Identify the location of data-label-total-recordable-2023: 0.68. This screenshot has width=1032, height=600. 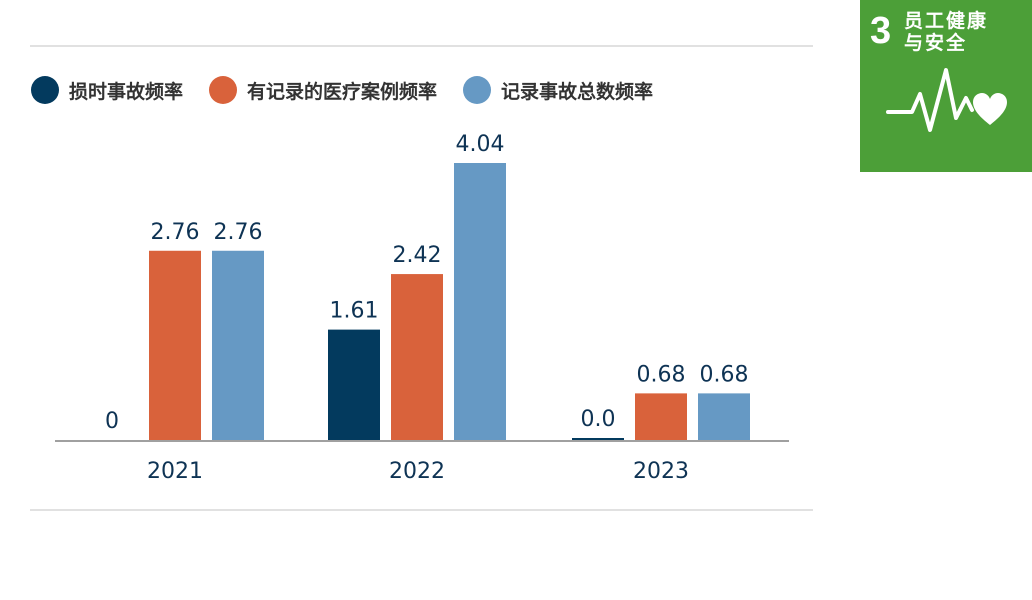
(724, 374).